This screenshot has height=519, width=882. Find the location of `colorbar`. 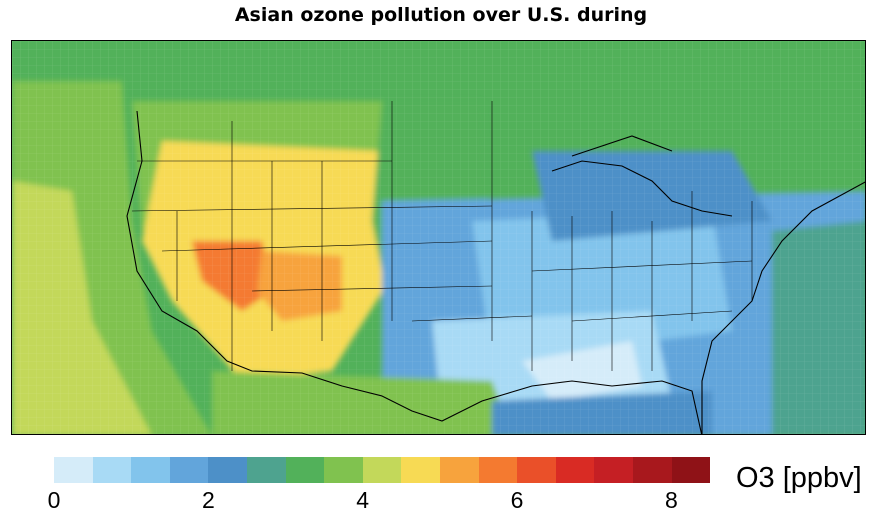

colorbar is located at coordinates (382, 470).